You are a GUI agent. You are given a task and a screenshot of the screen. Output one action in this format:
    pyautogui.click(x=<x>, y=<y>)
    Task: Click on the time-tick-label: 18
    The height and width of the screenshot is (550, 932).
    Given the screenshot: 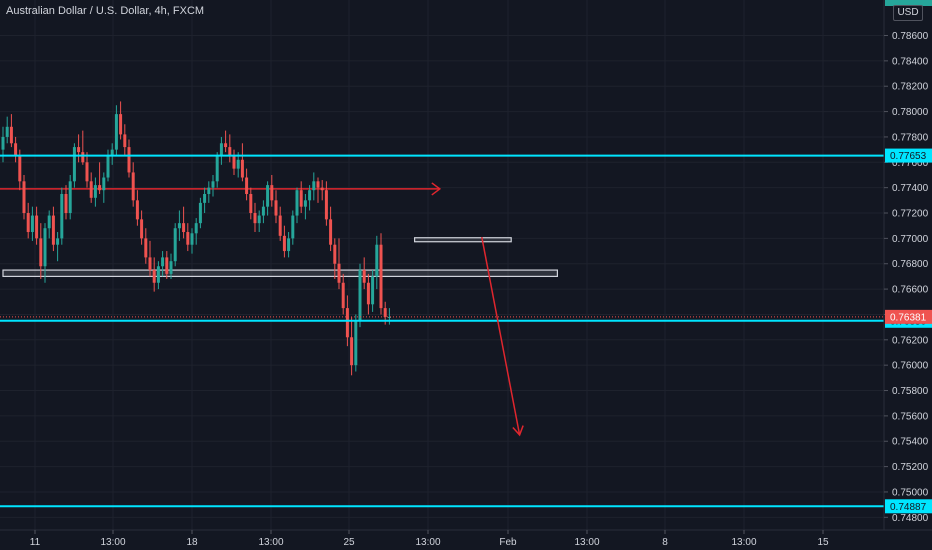 What is the action you would take?
    pyautogui.click(x=192, y=542)
    